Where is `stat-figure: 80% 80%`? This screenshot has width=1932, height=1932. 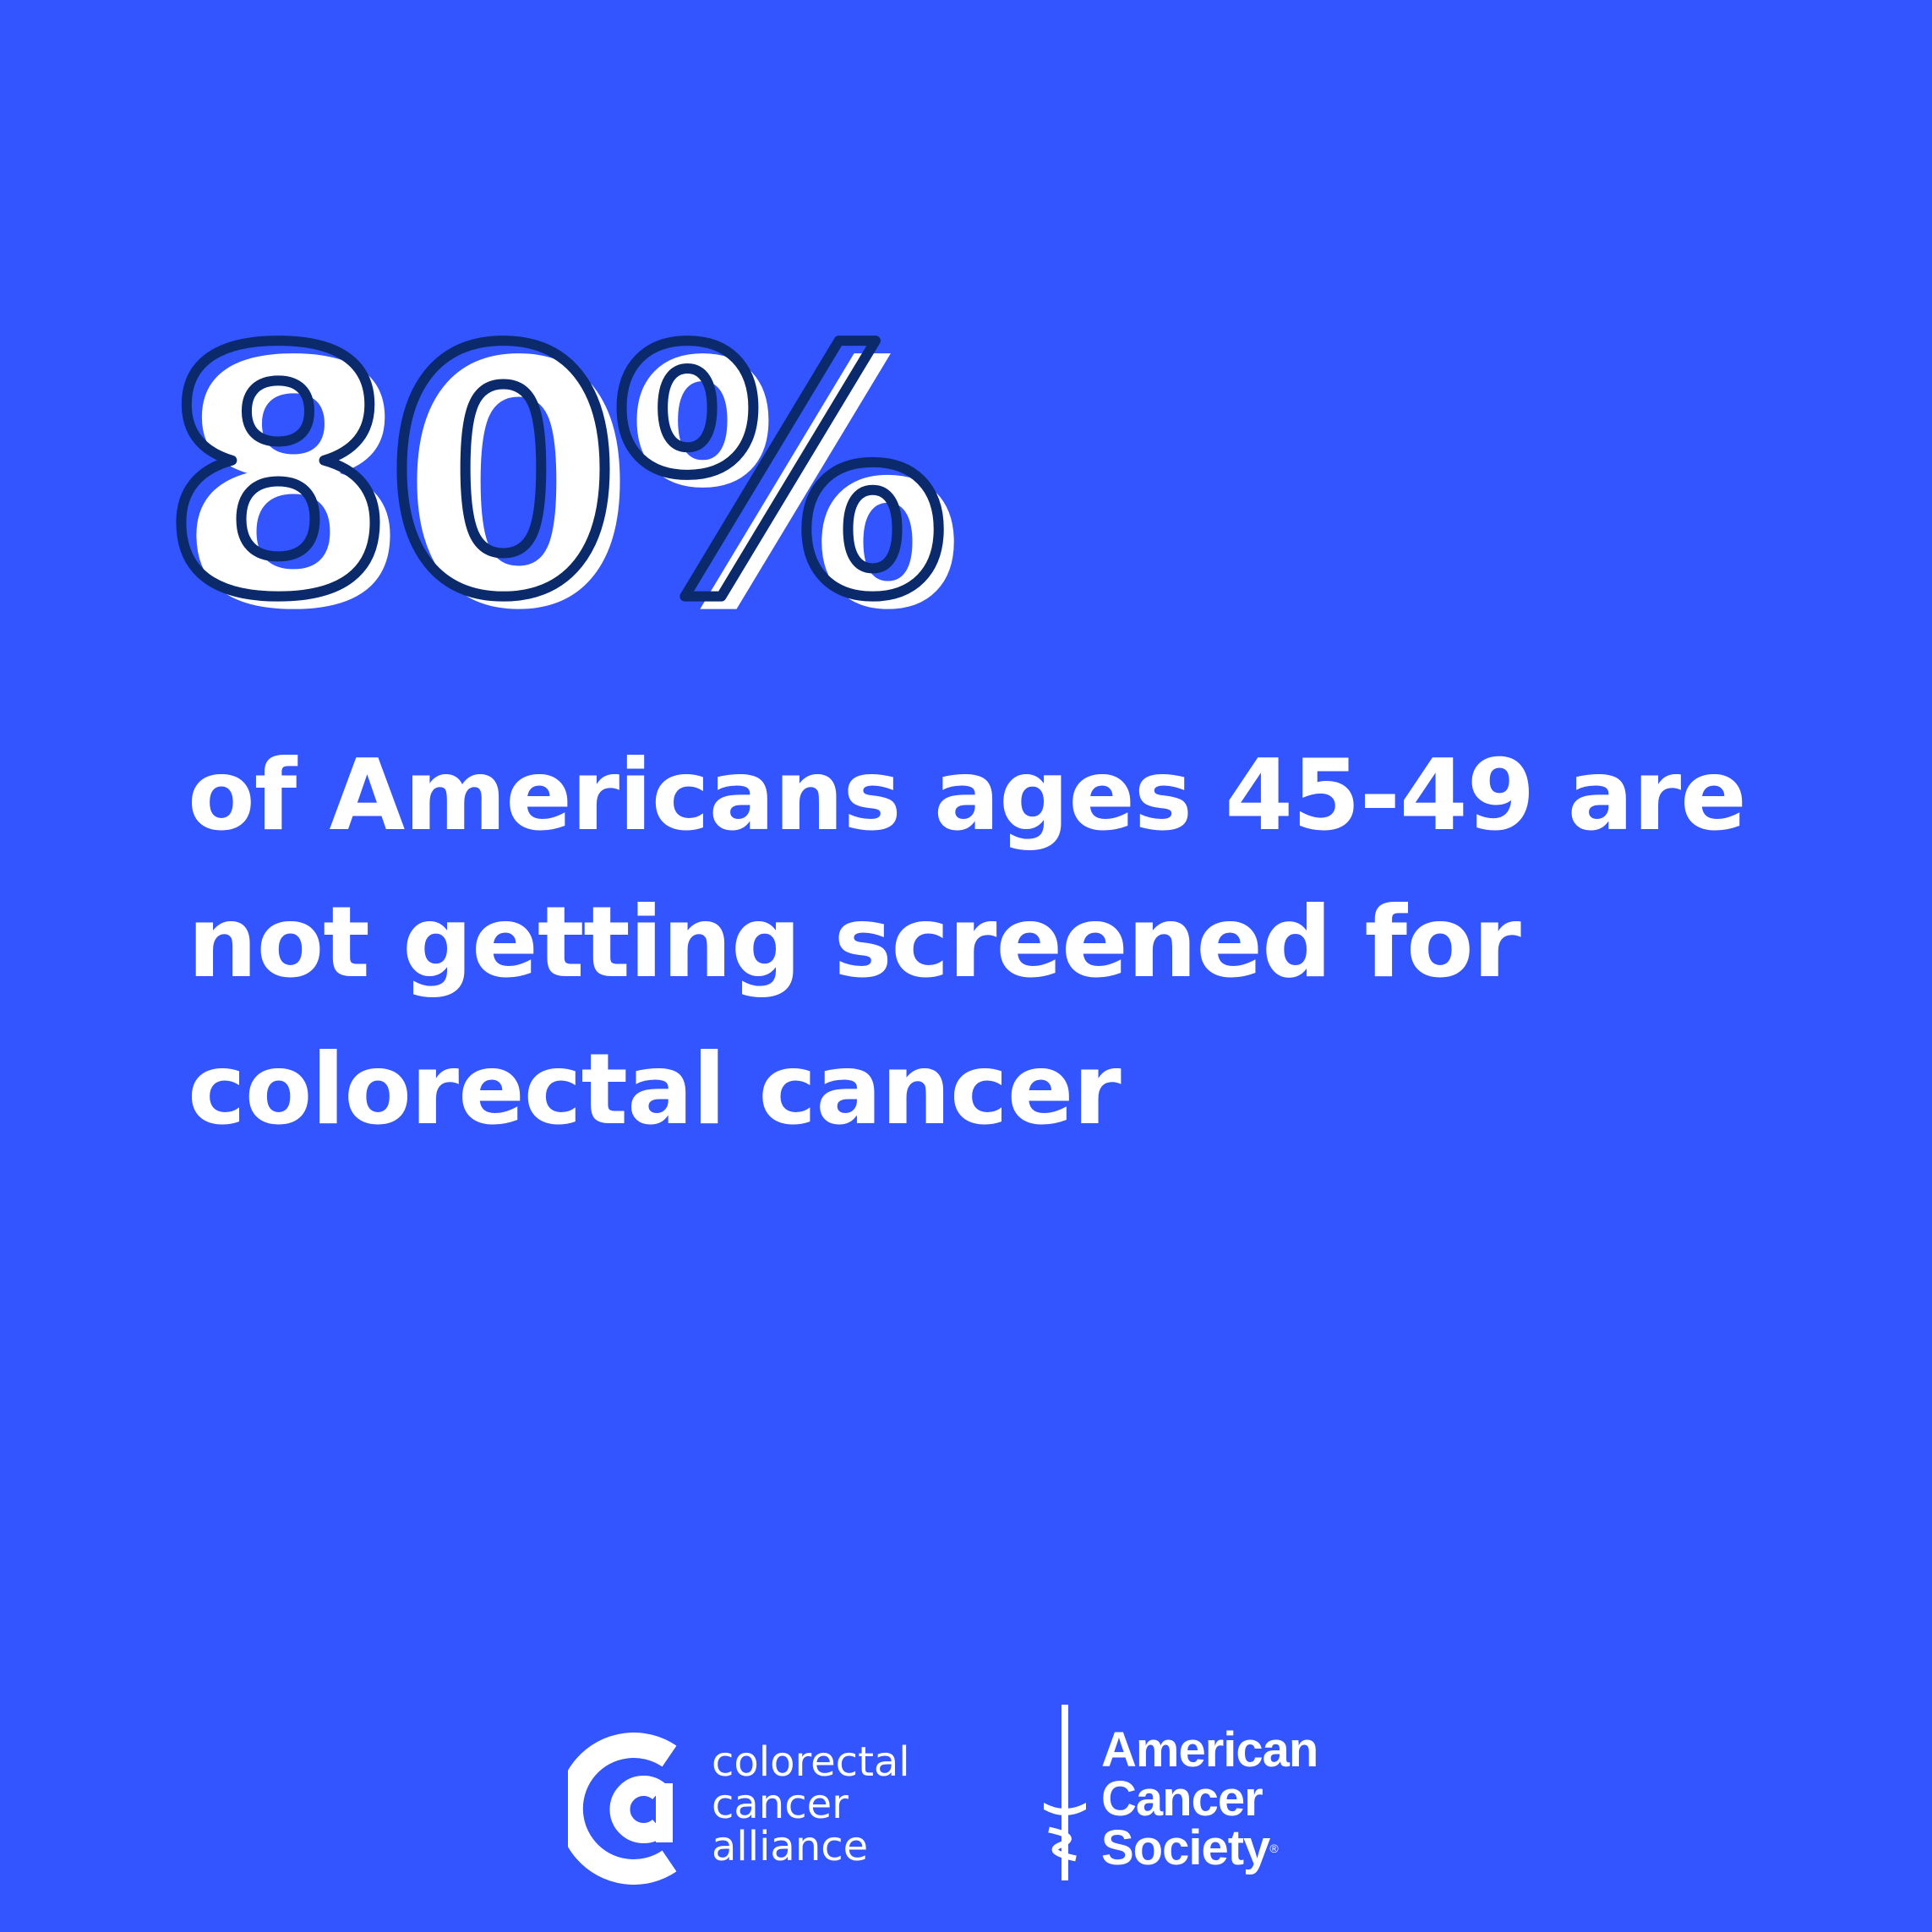
stat-figure: 80% 80% is located at coordinates (665, 456).